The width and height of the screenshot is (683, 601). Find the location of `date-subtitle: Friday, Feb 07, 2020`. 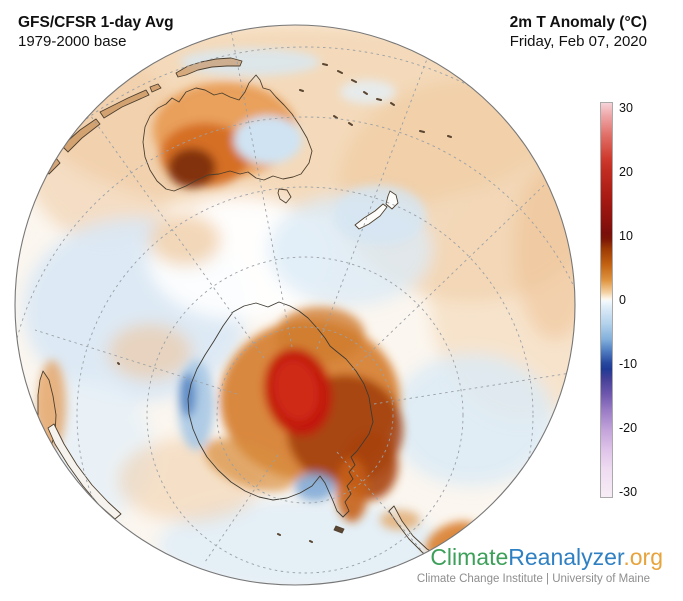

date-subtitle: Friday, Feb 07, 2020 is located at coordinates (578, 41).